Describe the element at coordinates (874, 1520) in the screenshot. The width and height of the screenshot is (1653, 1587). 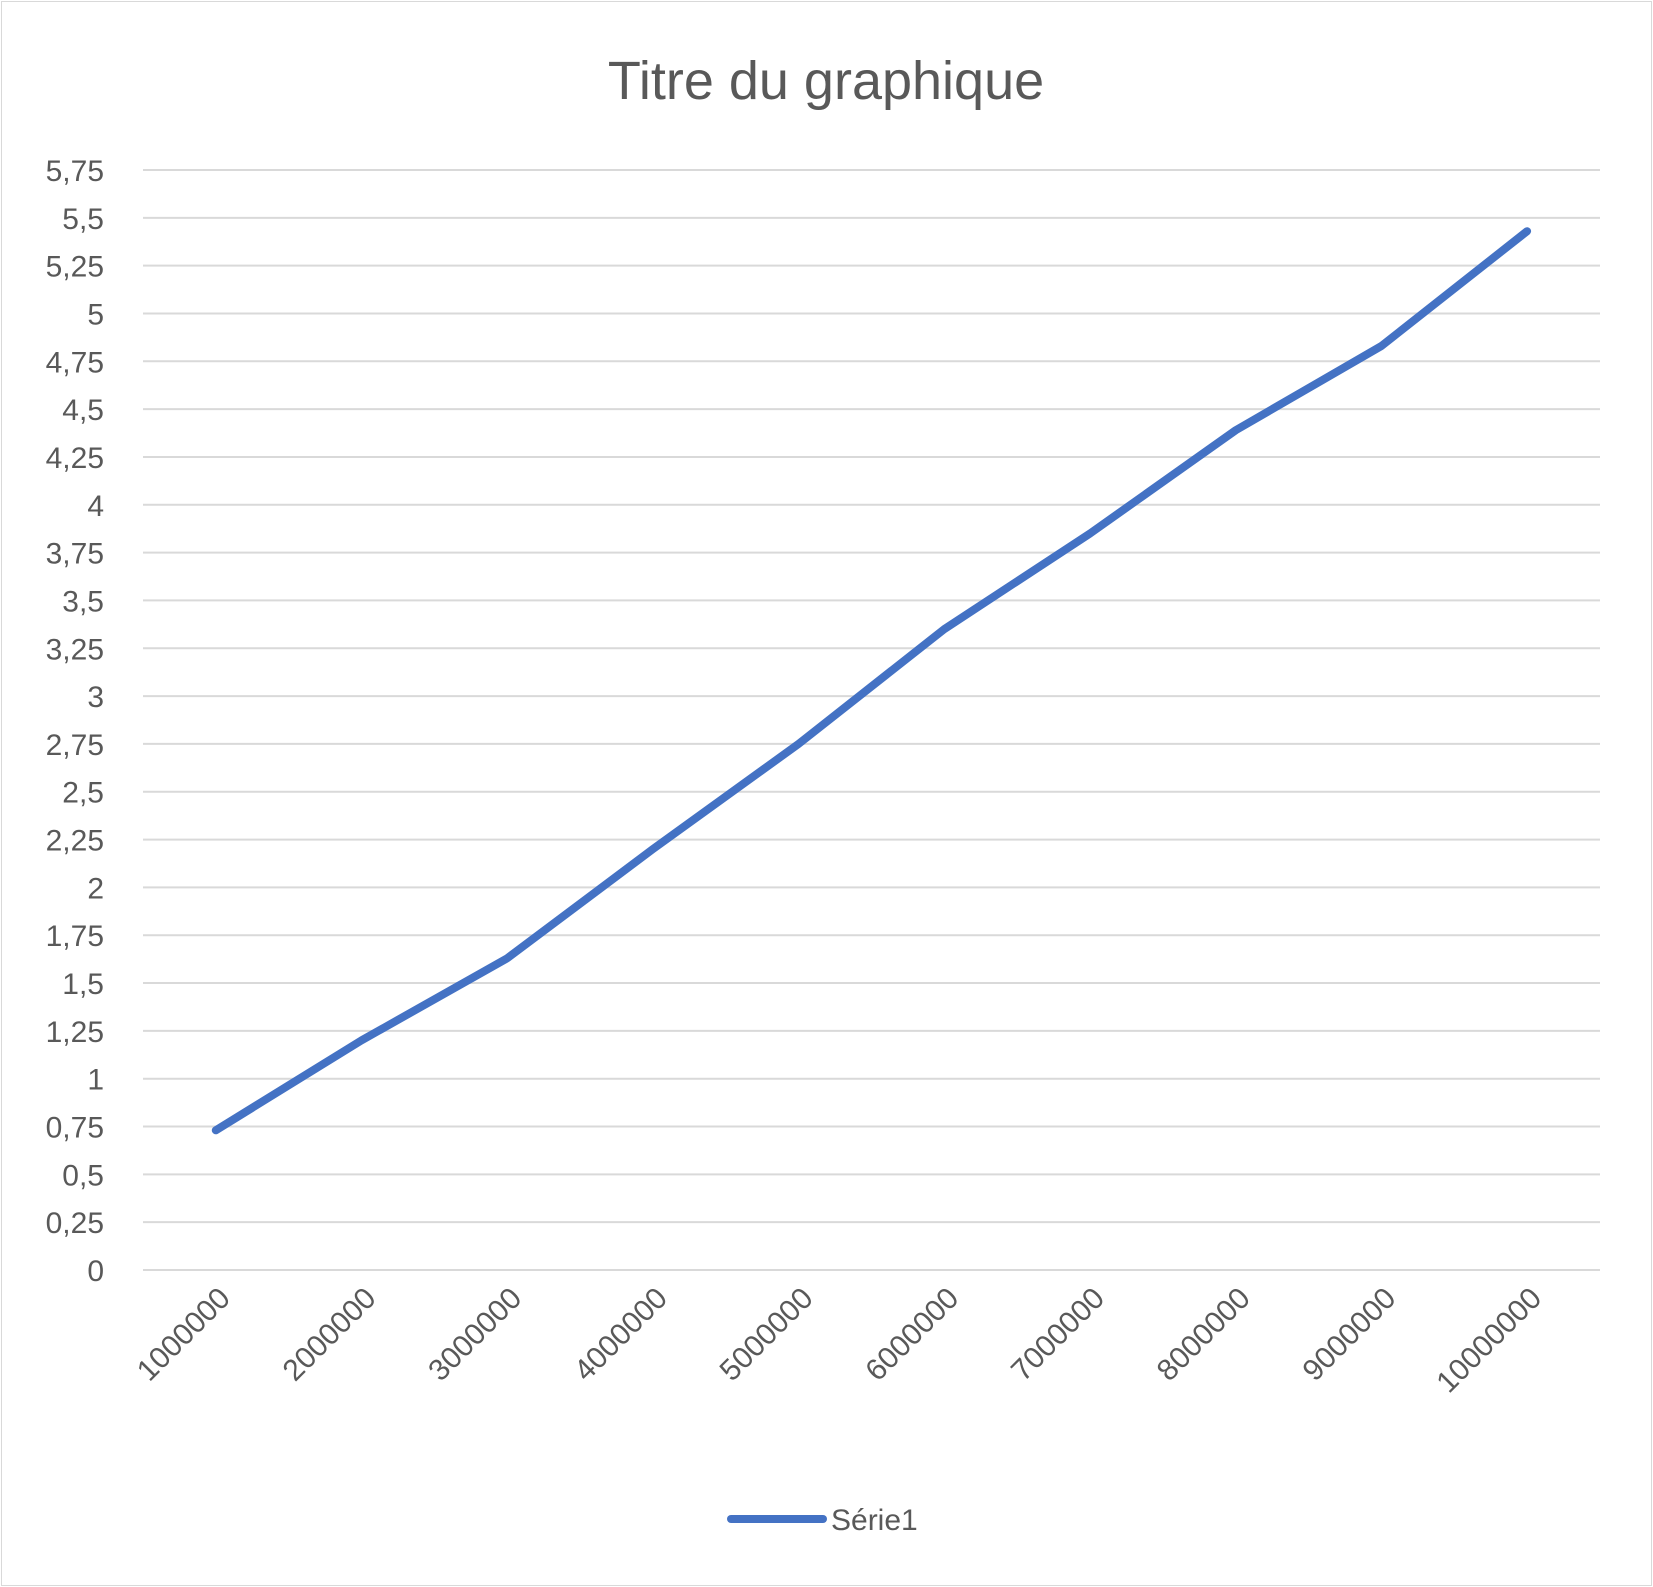
I see `legend-label-serie1: Série1` at that location.